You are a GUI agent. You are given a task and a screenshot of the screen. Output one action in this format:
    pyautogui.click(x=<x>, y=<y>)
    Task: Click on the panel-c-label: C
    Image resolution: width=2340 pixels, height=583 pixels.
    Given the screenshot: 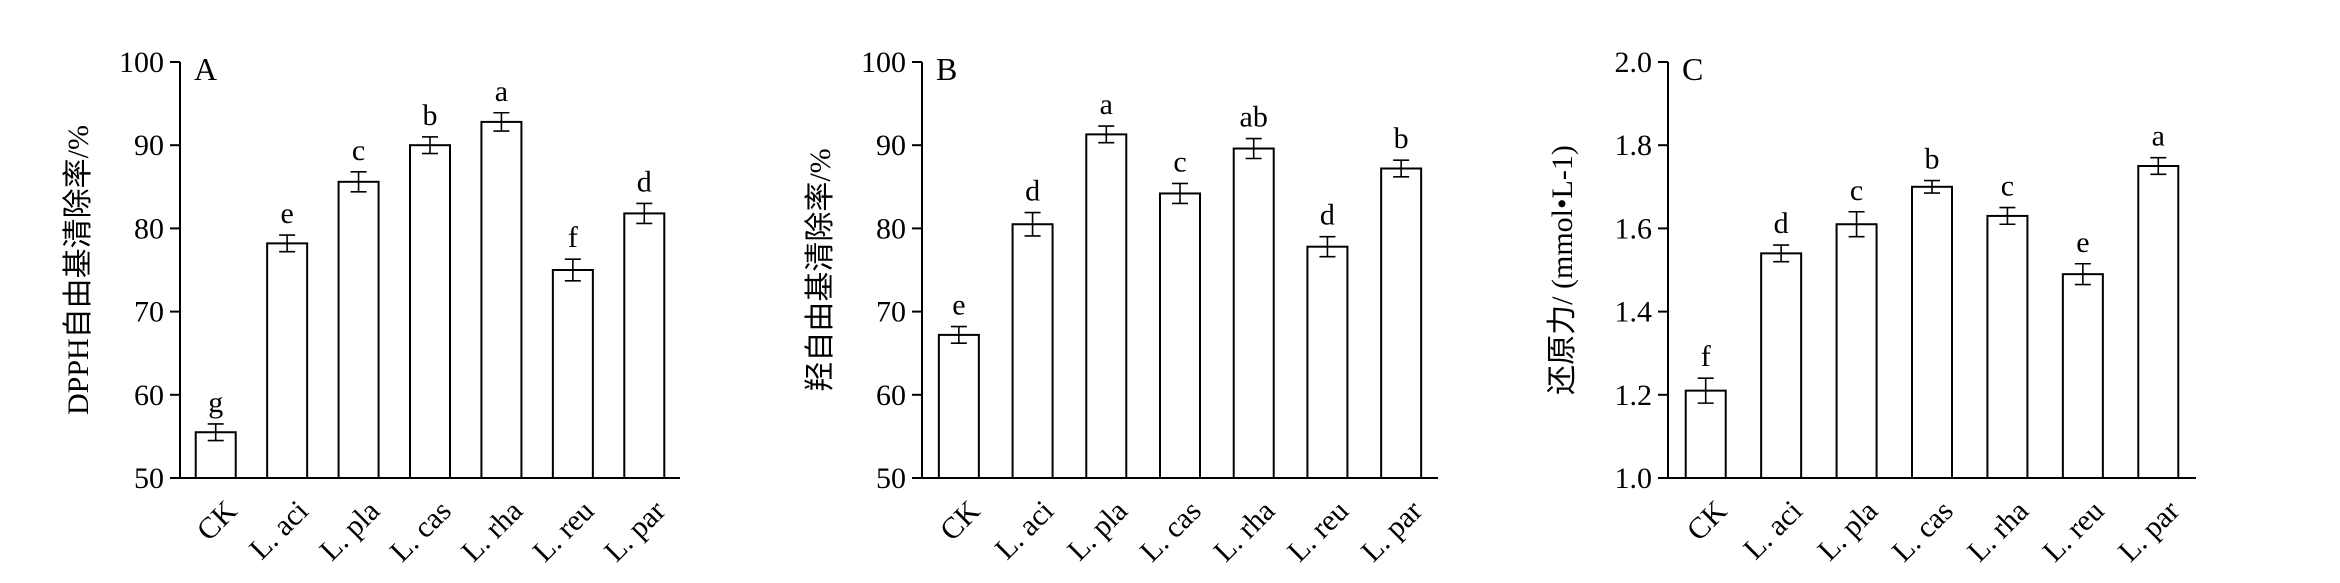 What is the action you would take?
    pyautogui.click(x=1692, y=69)
    